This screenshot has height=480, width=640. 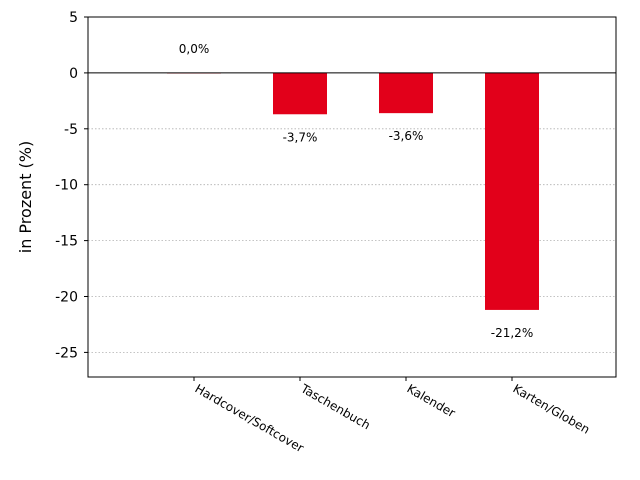 What do you see at coordinates (66, 242) in the screenshot?
I see `y-tick-label: -15` at bounding box center [66, 242].